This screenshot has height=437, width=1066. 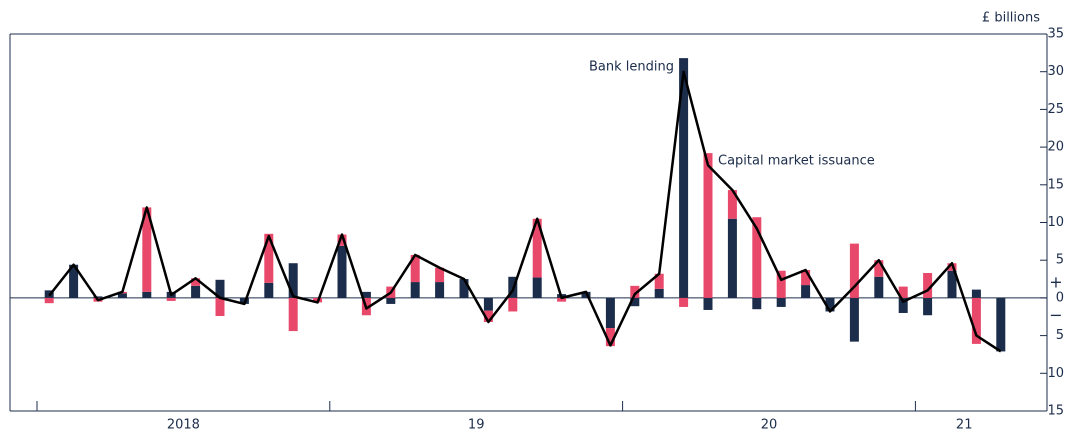 I want to click on y-tick-label: 20, so click(x=1055, y=147).